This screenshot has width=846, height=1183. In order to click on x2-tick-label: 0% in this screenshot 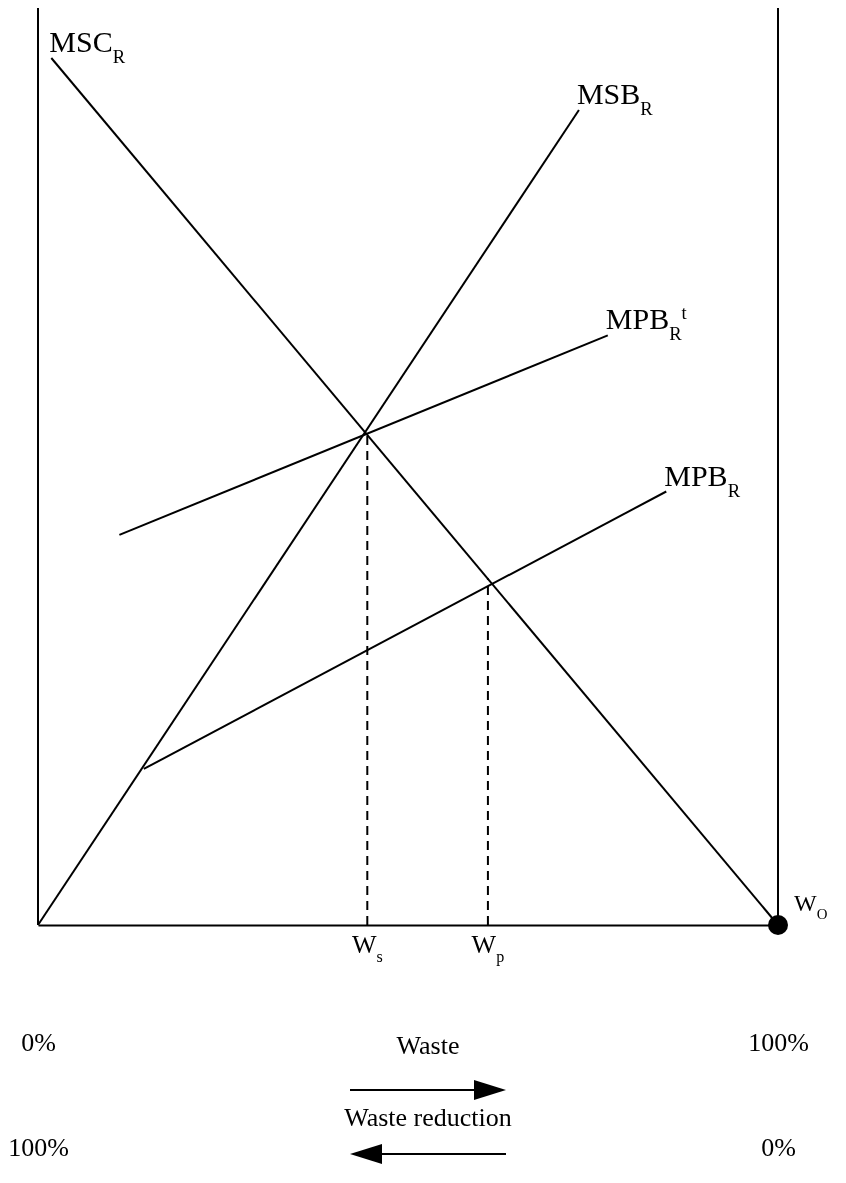, I will do `click(778, 1148)`.